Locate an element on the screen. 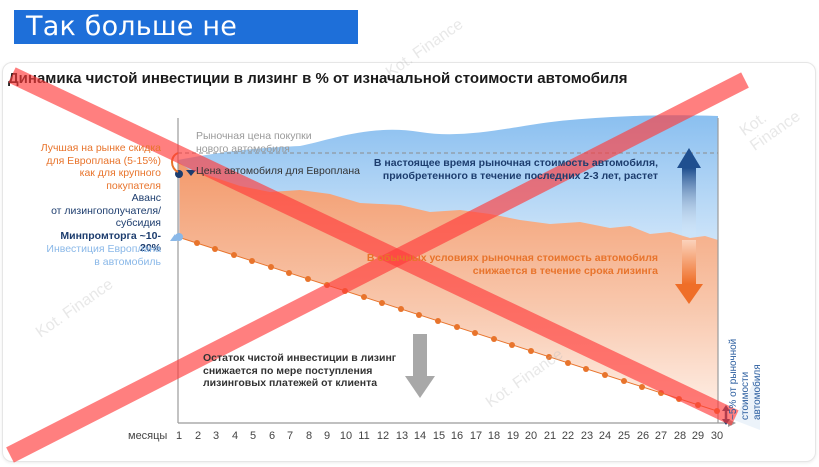 This screenshot has height=467, width=819. x-tick: 1 is located at coordinates (179, 436).